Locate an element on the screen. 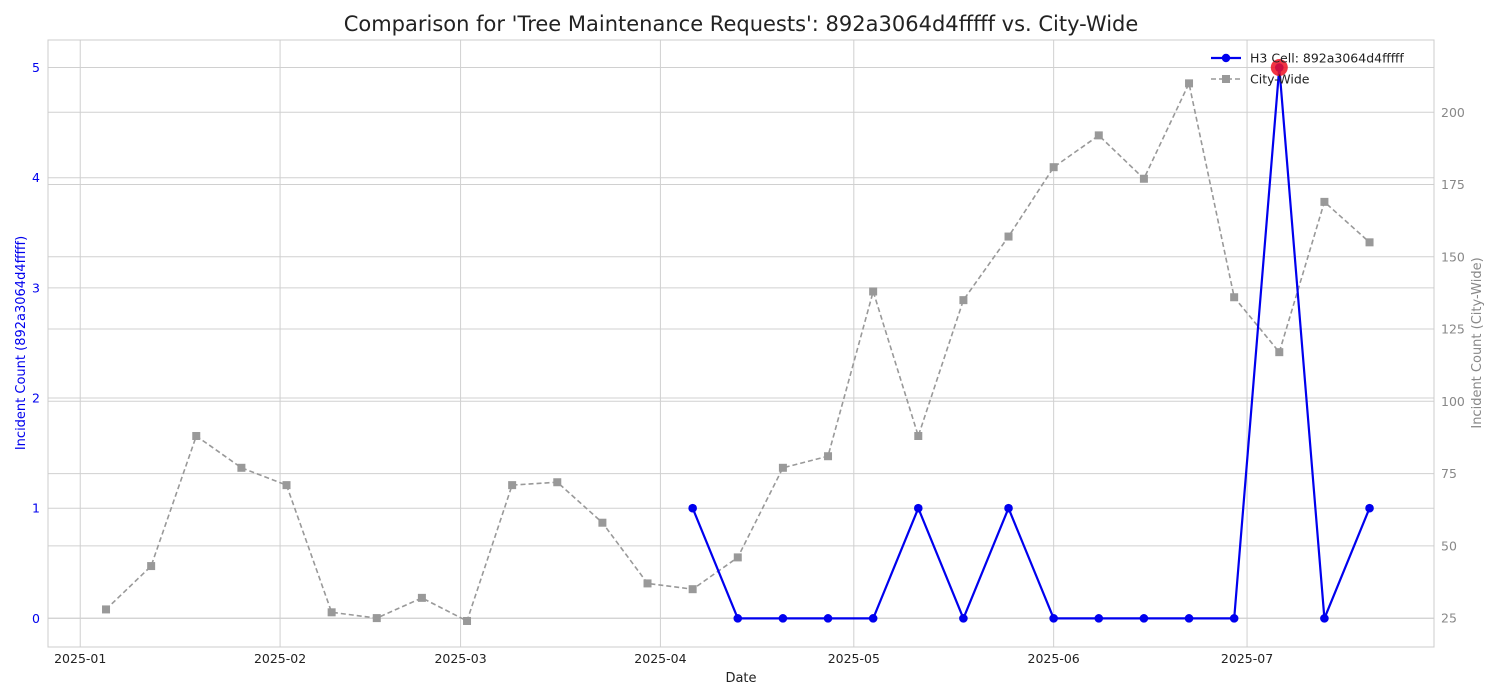  x-tick-label: 2025-02 is located at coordinates (280, 658).